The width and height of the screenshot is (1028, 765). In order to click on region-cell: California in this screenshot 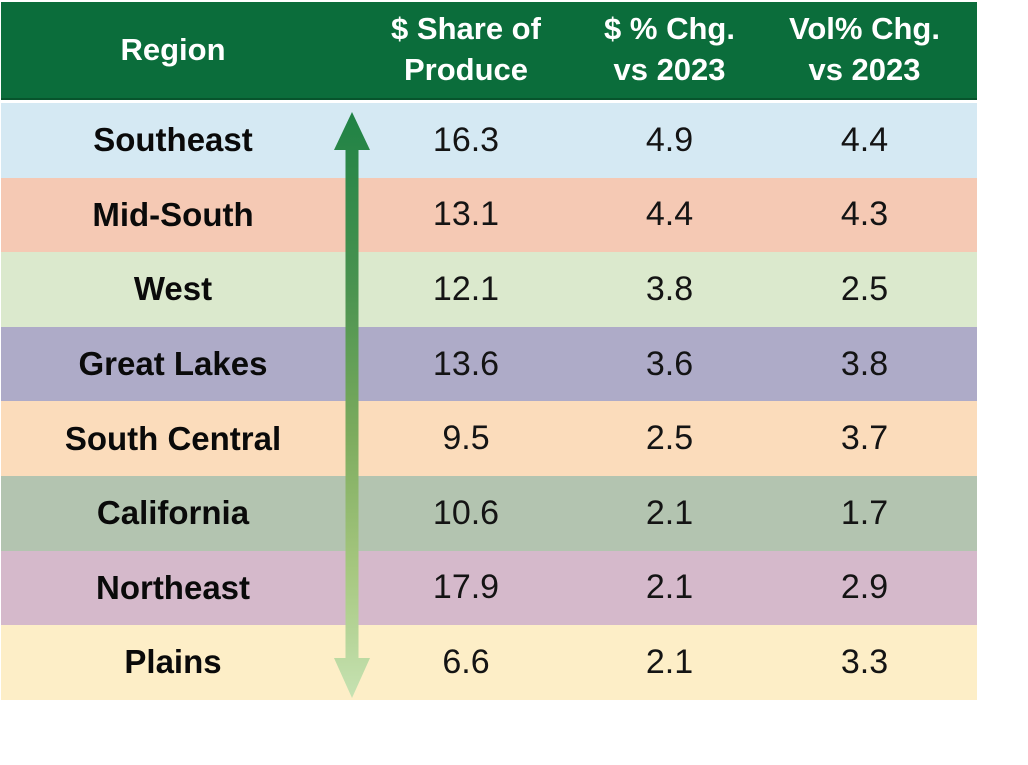, I will do `click(173, 513)`.